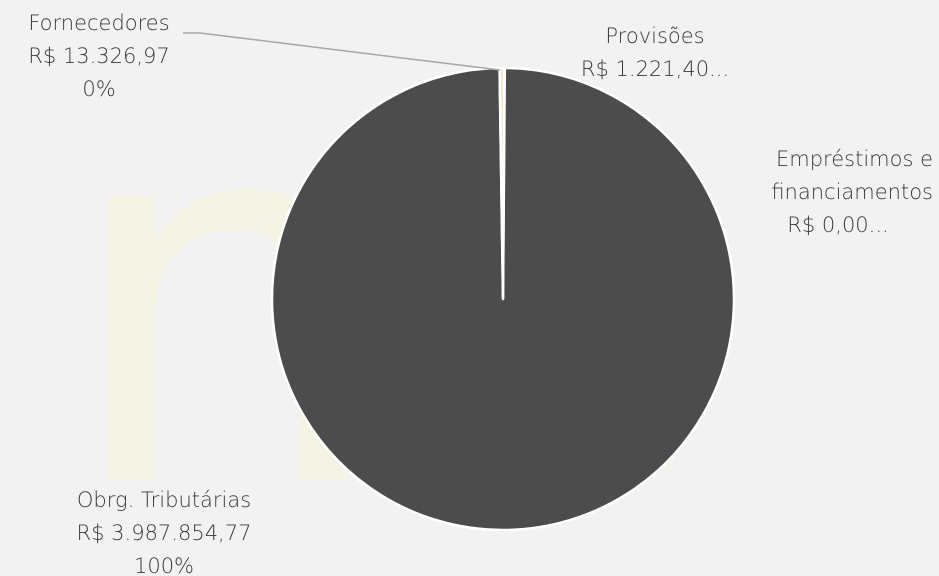  Describe the element at coordinates (852, 192) in the screenshot. I see `label-emprestimos-name-line2: financiamentos` at that location.